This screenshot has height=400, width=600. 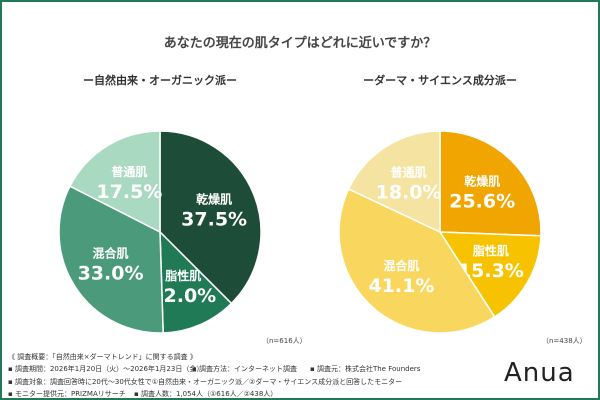 I want to click on anua-logo: Anua, so click(x=539, y=373).